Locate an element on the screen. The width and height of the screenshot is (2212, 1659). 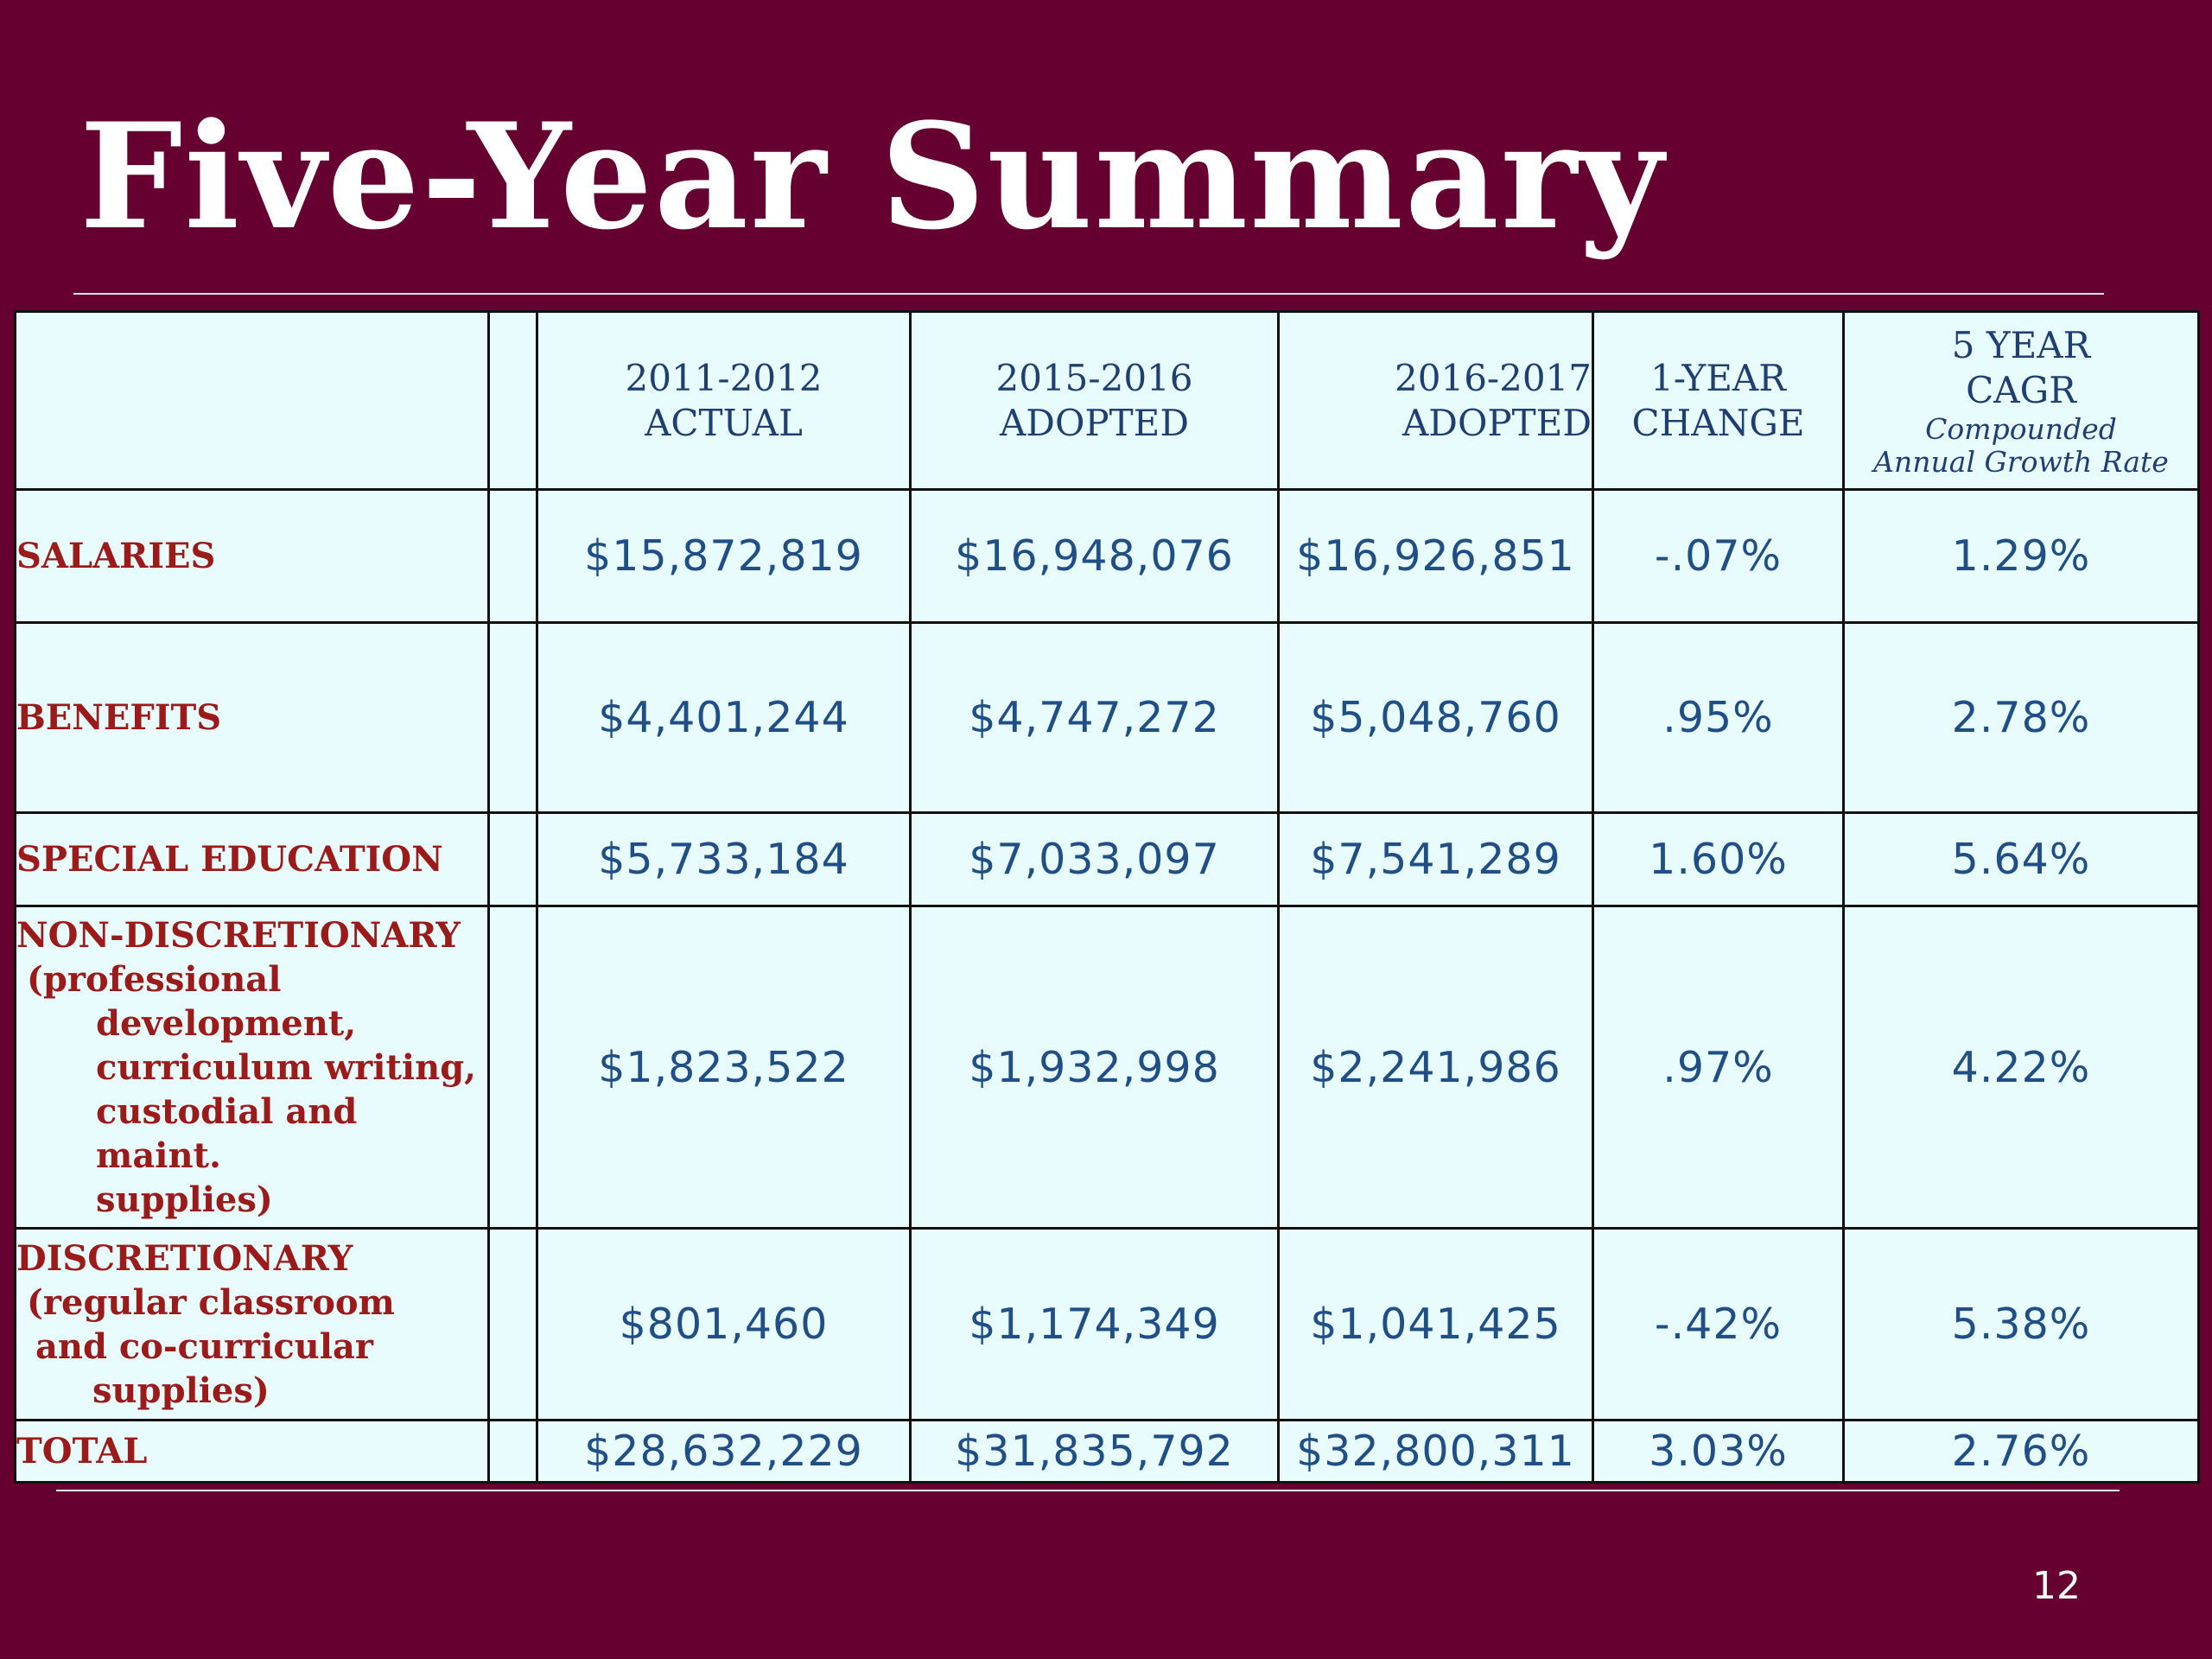
label-line: curriculum writing, is located at coordinates (286, 1067).